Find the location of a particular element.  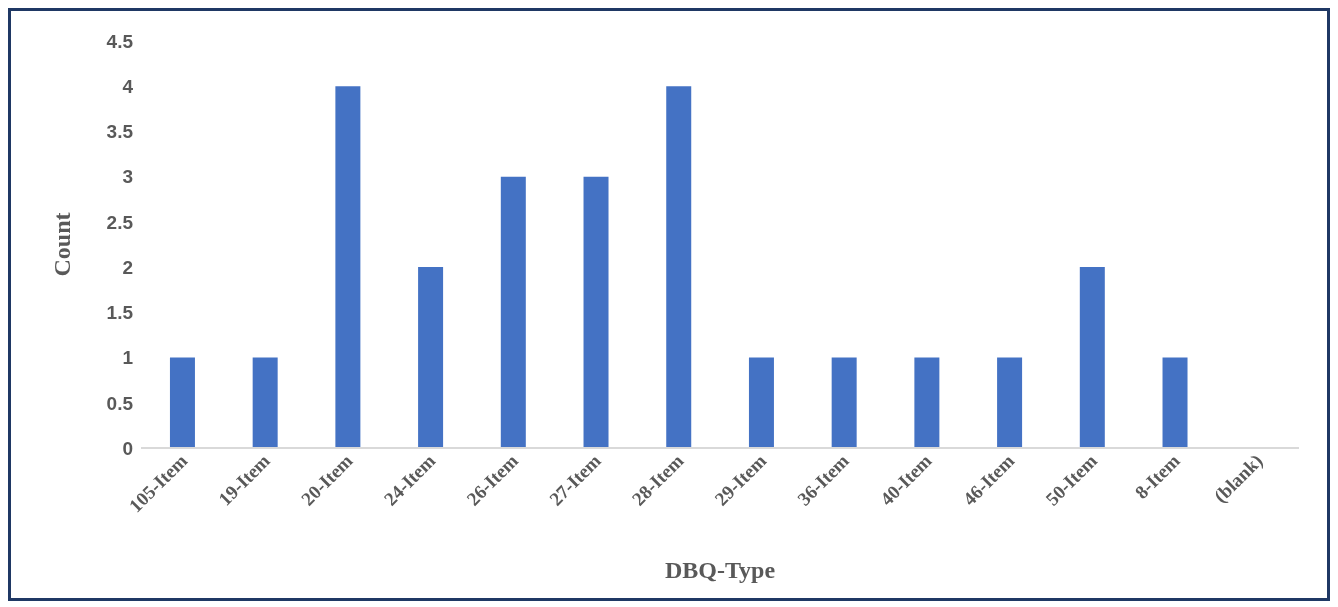

y-tick-label: 4 is located at coordinates (128, 86).